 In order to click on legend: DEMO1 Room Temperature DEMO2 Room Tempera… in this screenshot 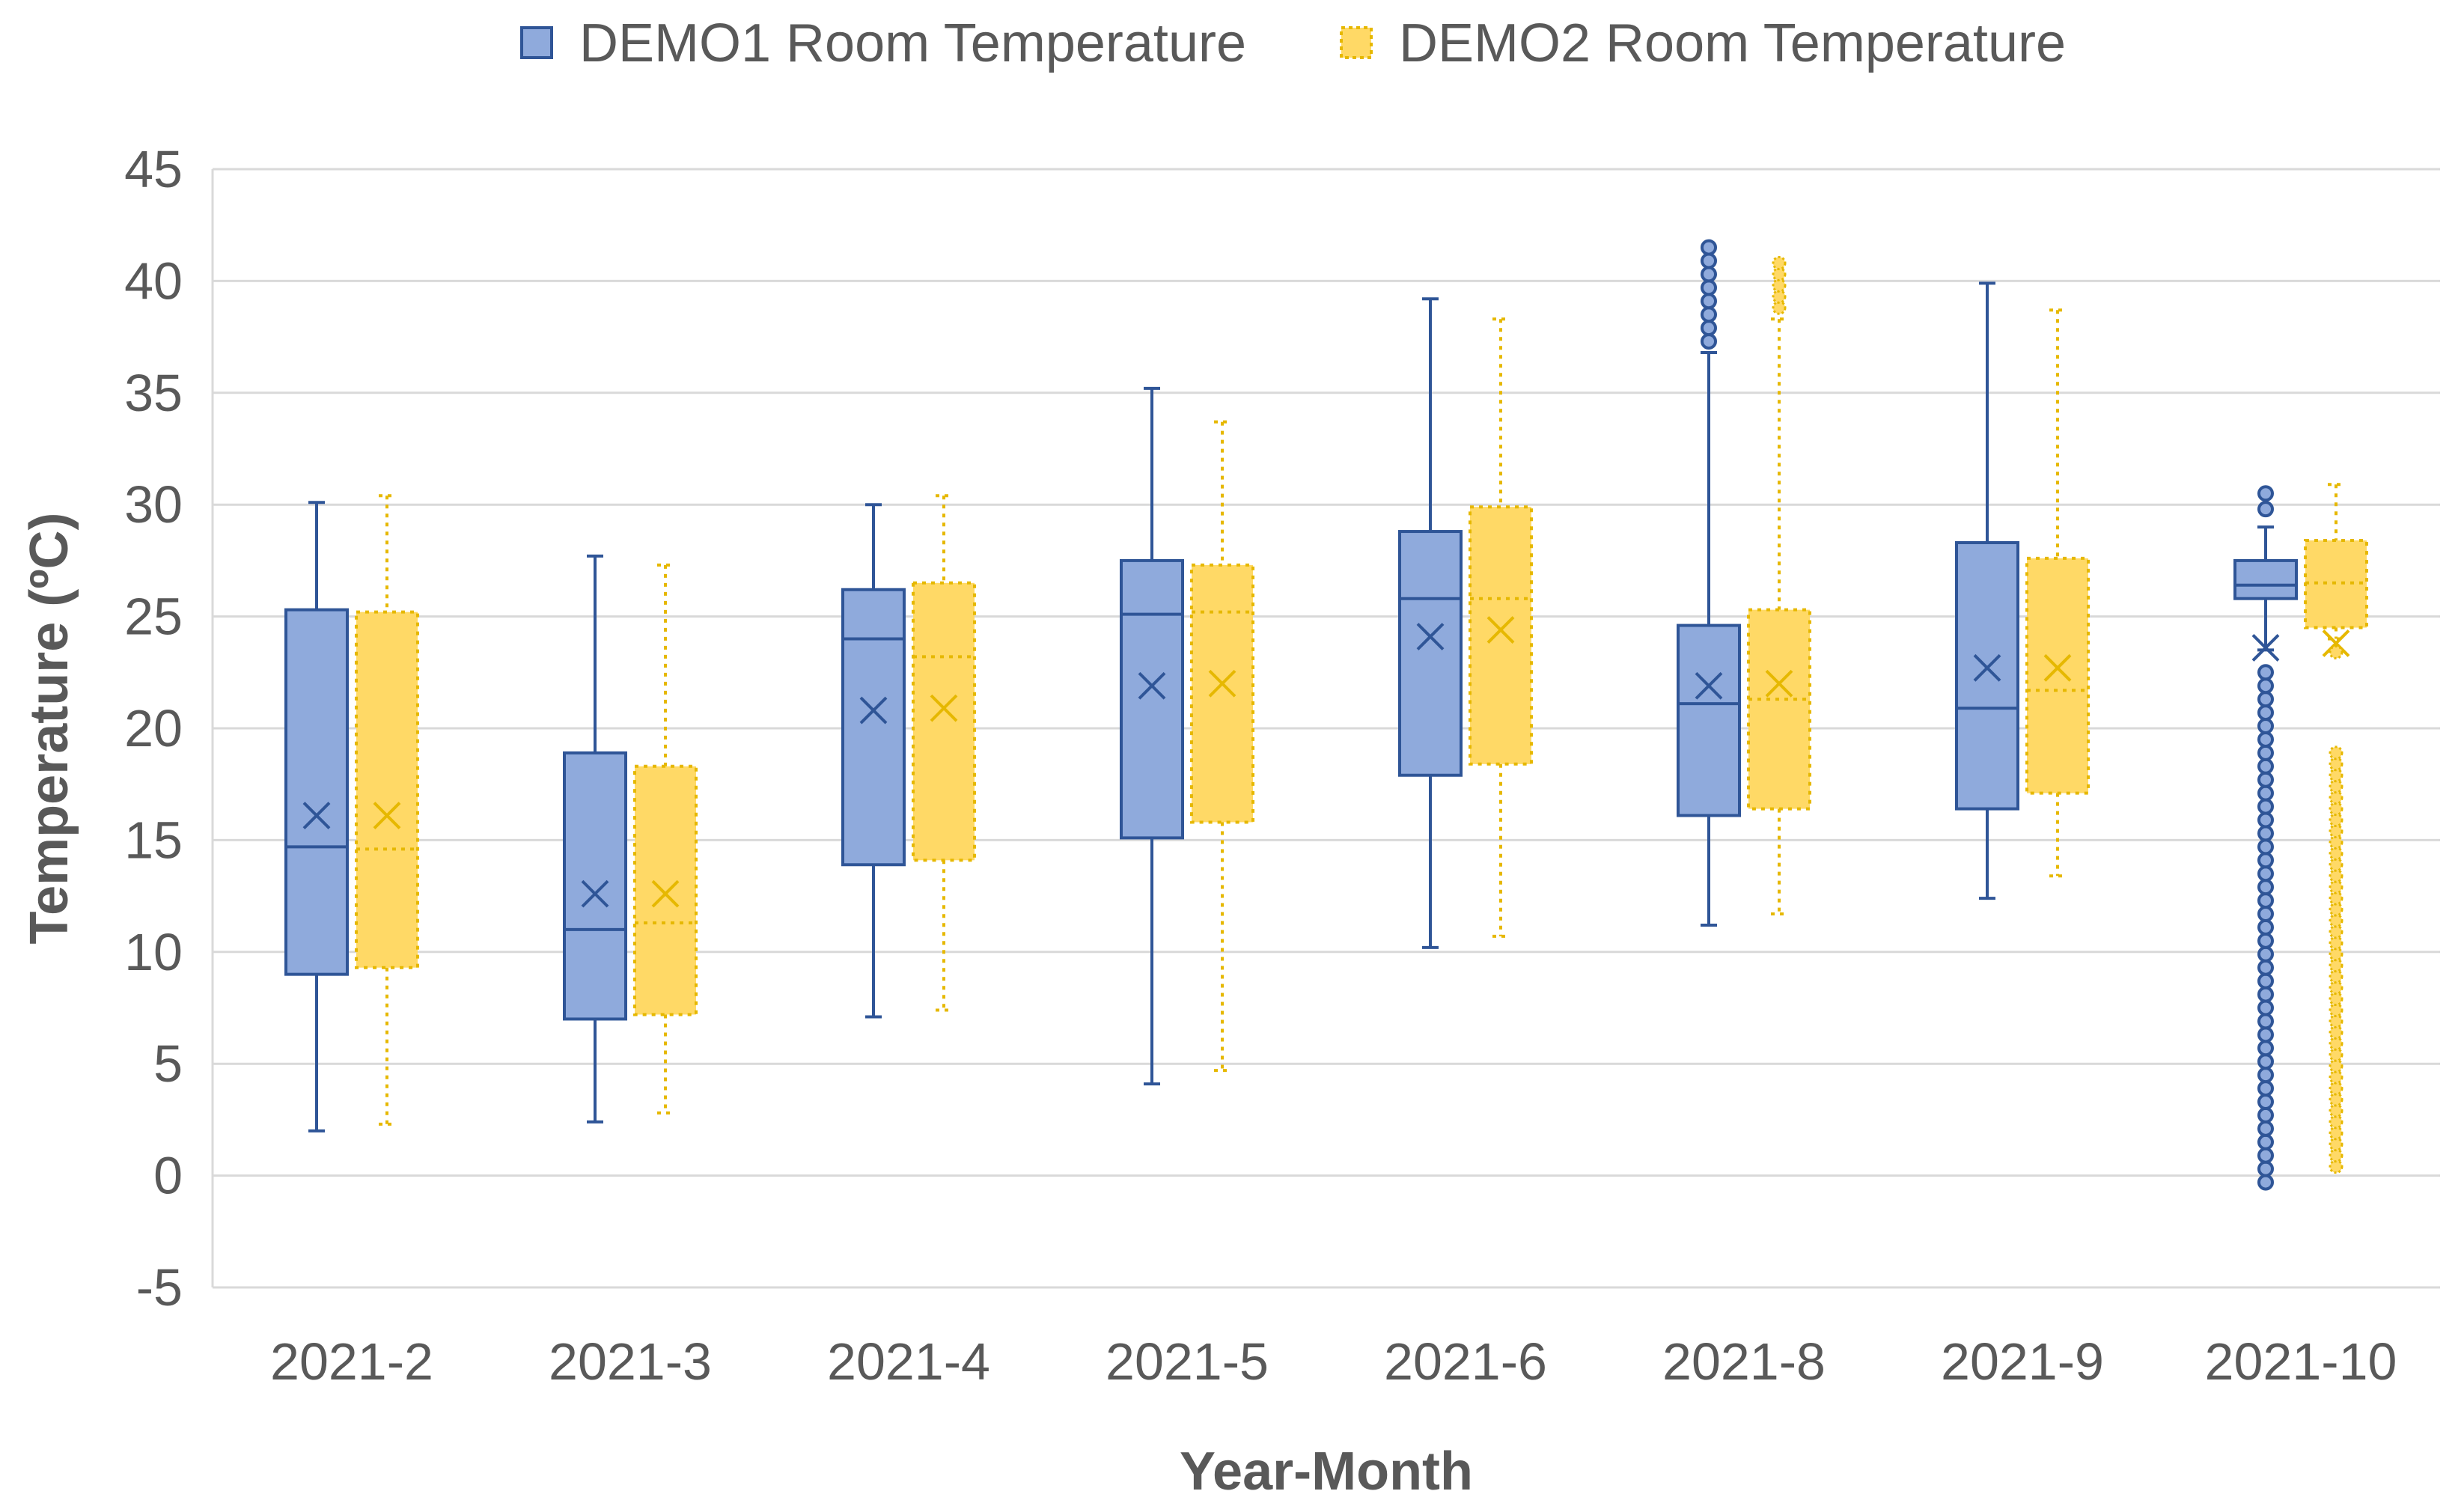, I will do `click(1293, 43)`.